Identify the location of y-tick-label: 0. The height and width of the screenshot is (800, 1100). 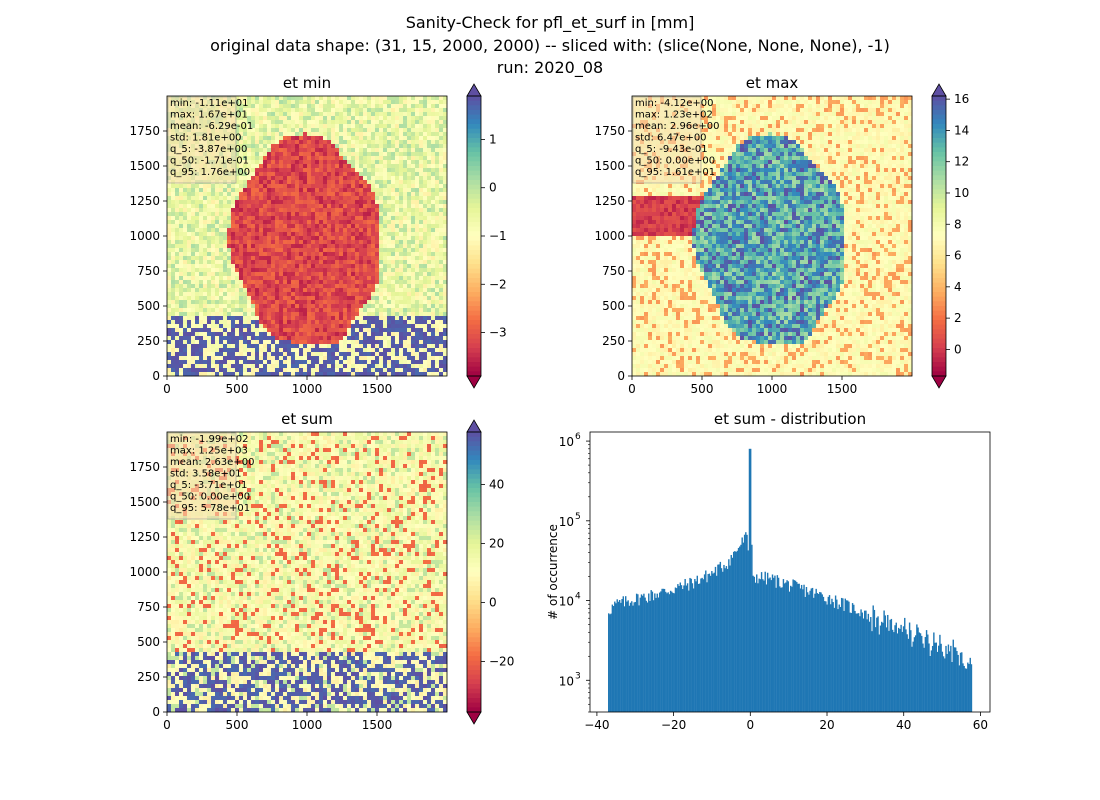
(156, 712).